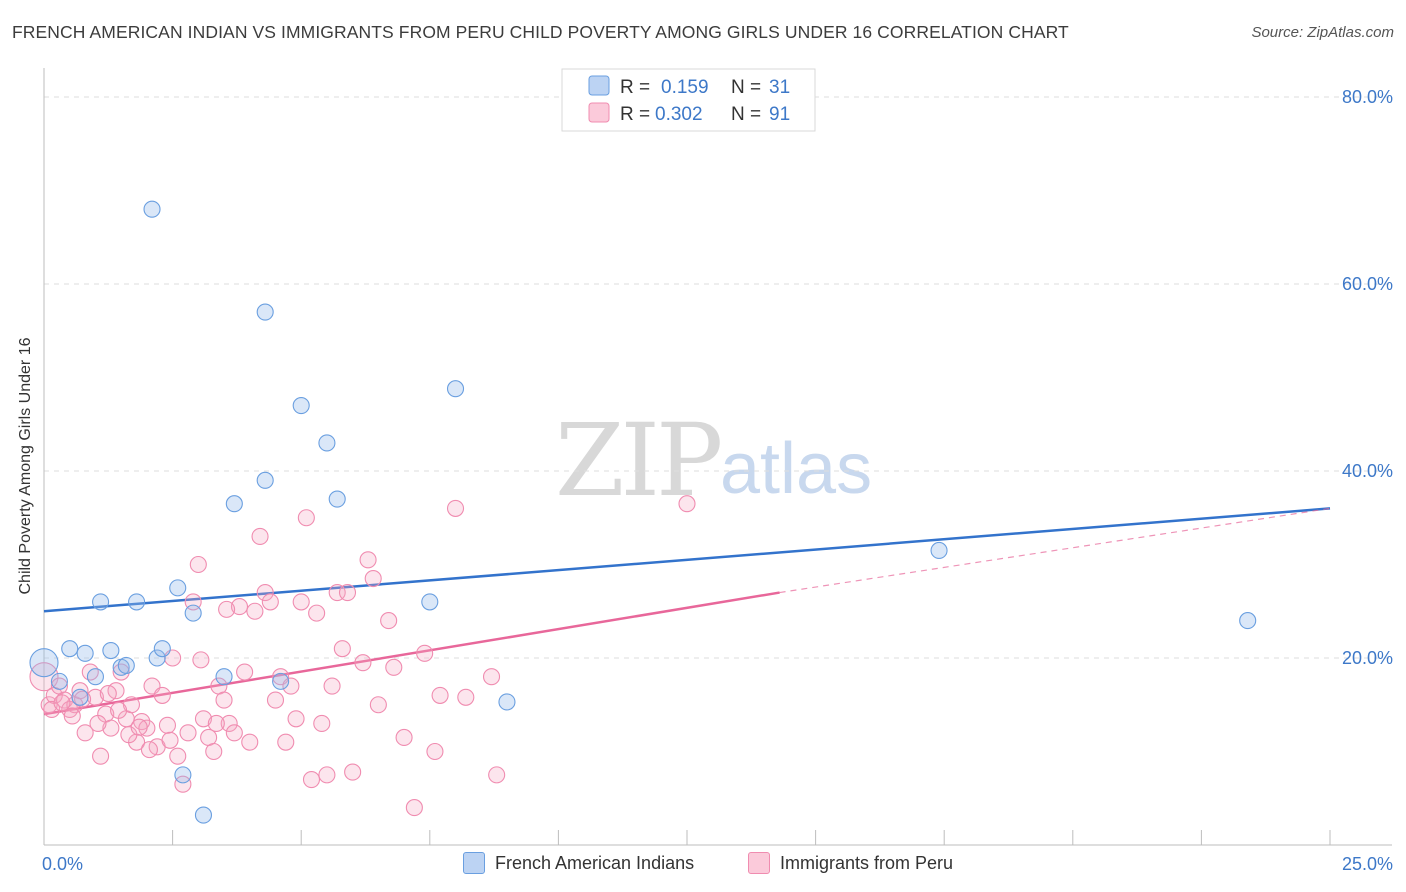  What do you see at coordinates (599, 112) in the screenshot?
I see `legend-swatch-immigrants-from-peru` at bounding box center [599, 112].